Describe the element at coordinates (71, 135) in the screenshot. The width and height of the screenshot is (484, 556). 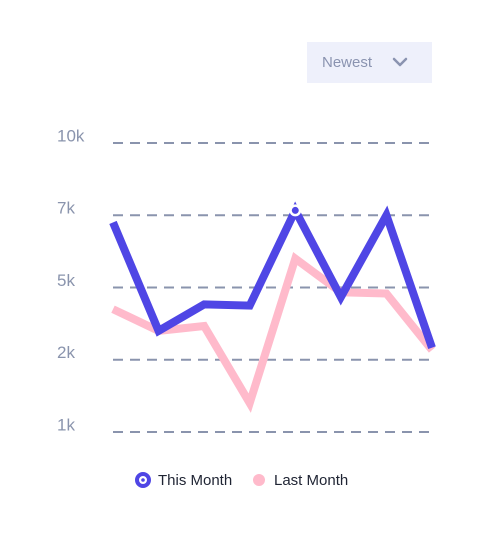
I see `y-tick-label: 10k` at that location.